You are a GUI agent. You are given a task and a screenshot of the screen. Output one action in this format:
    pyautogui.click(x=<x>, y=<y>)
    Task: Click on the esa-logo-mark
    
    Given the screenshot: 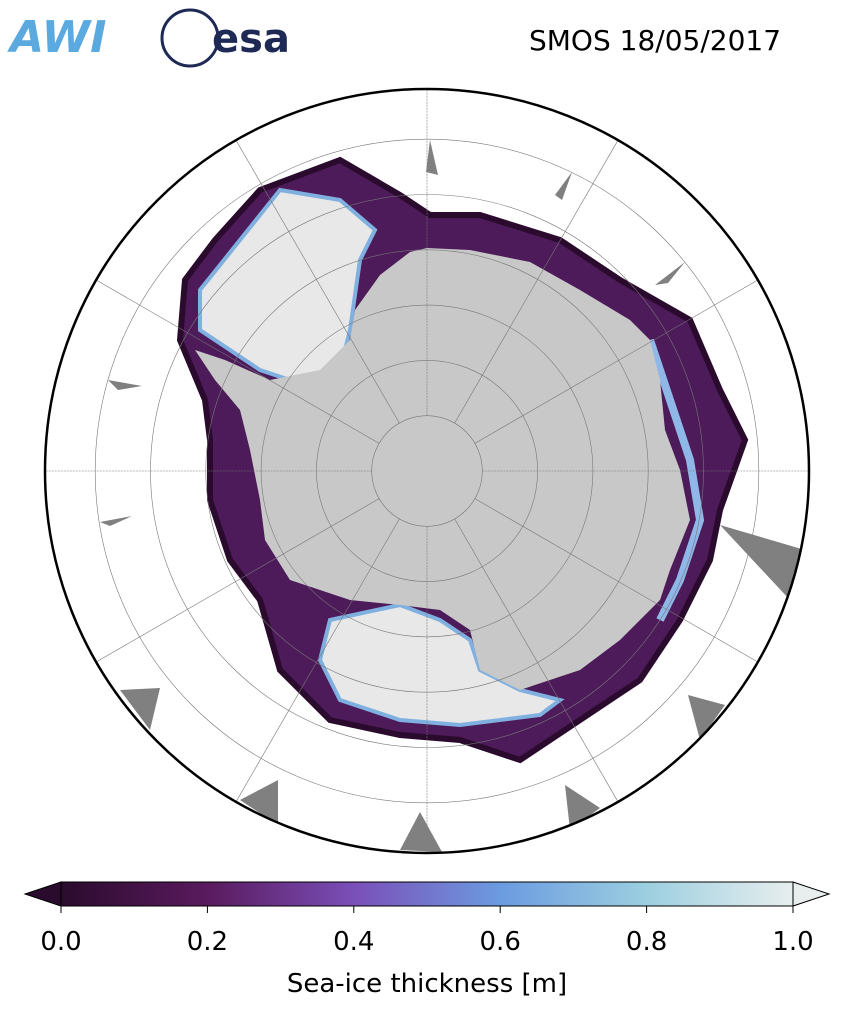 What is the action you would take?
    pyautogui.click(x=190, y=38)
    